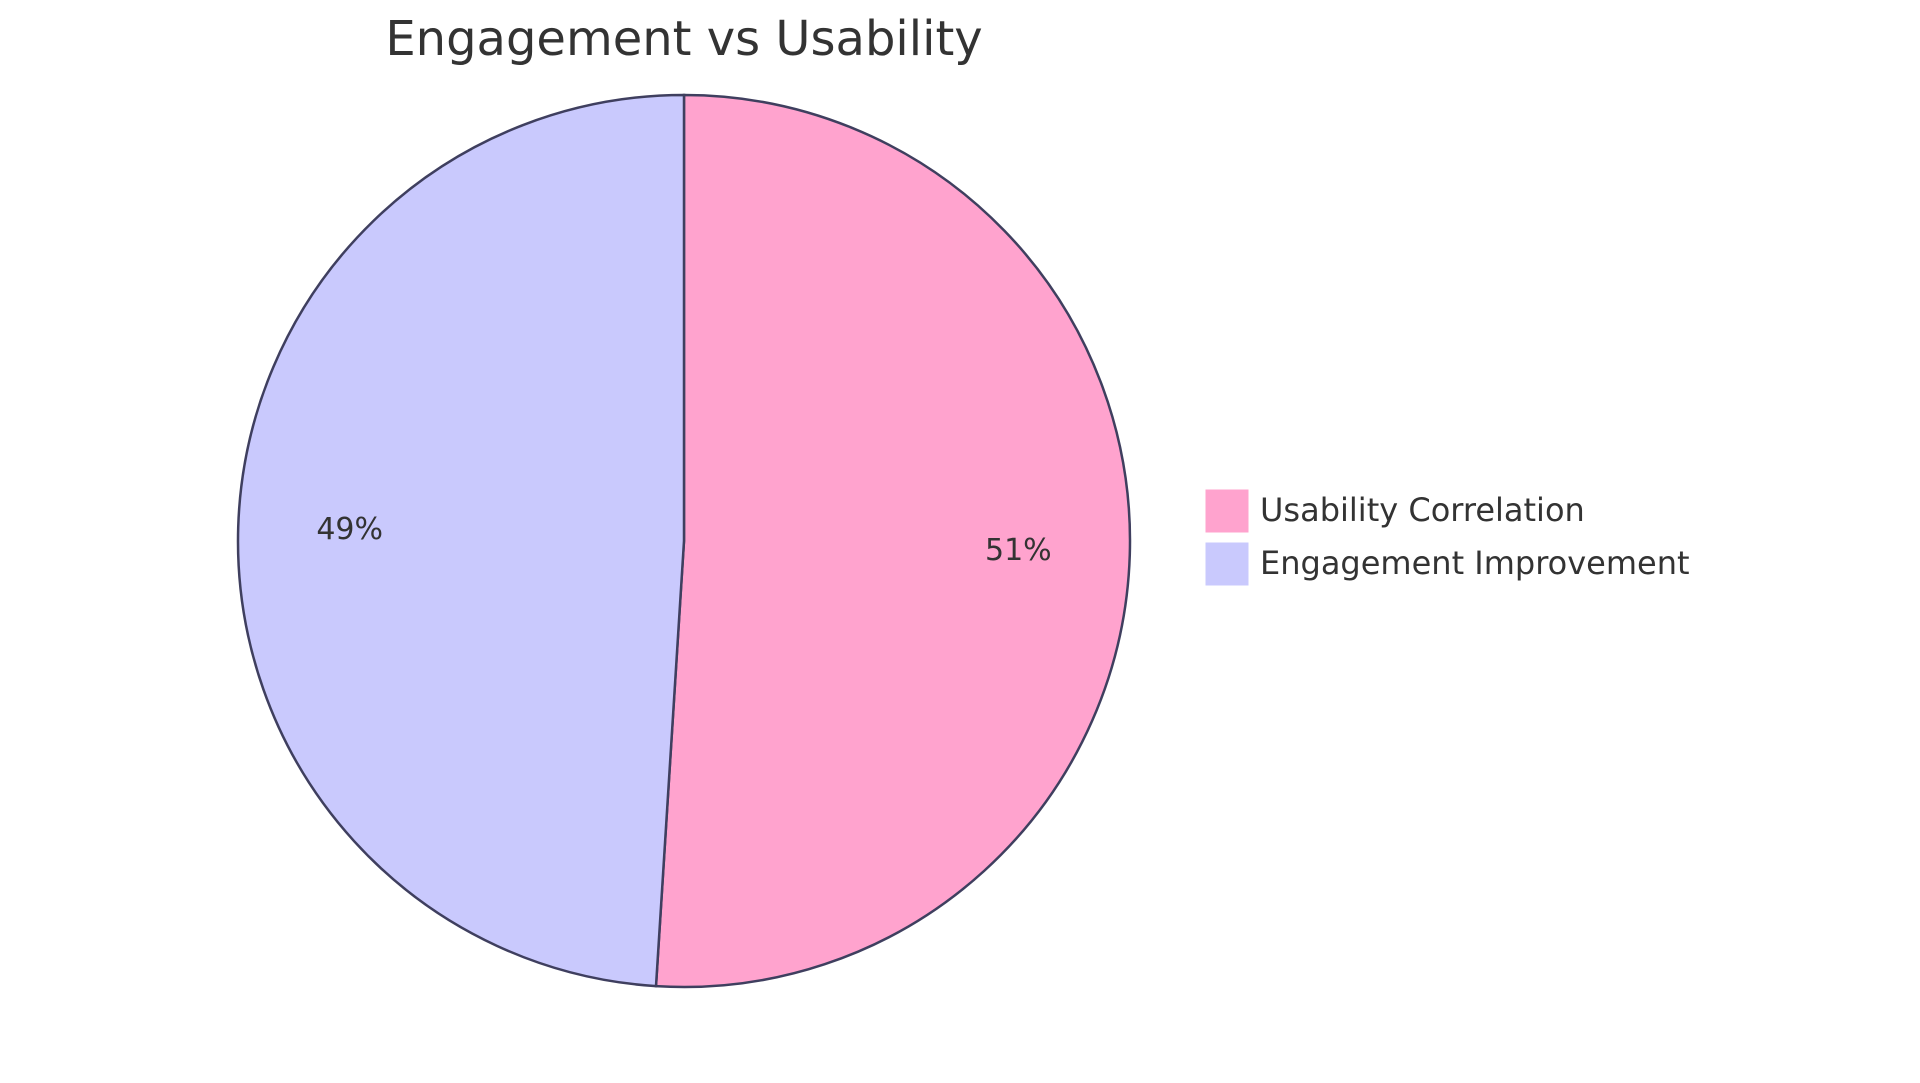  What do you see at coordinates (1475, 563) in the screenshot?
I see `legend-label: Engagement Improvement` at bounding box center [1475, 563].